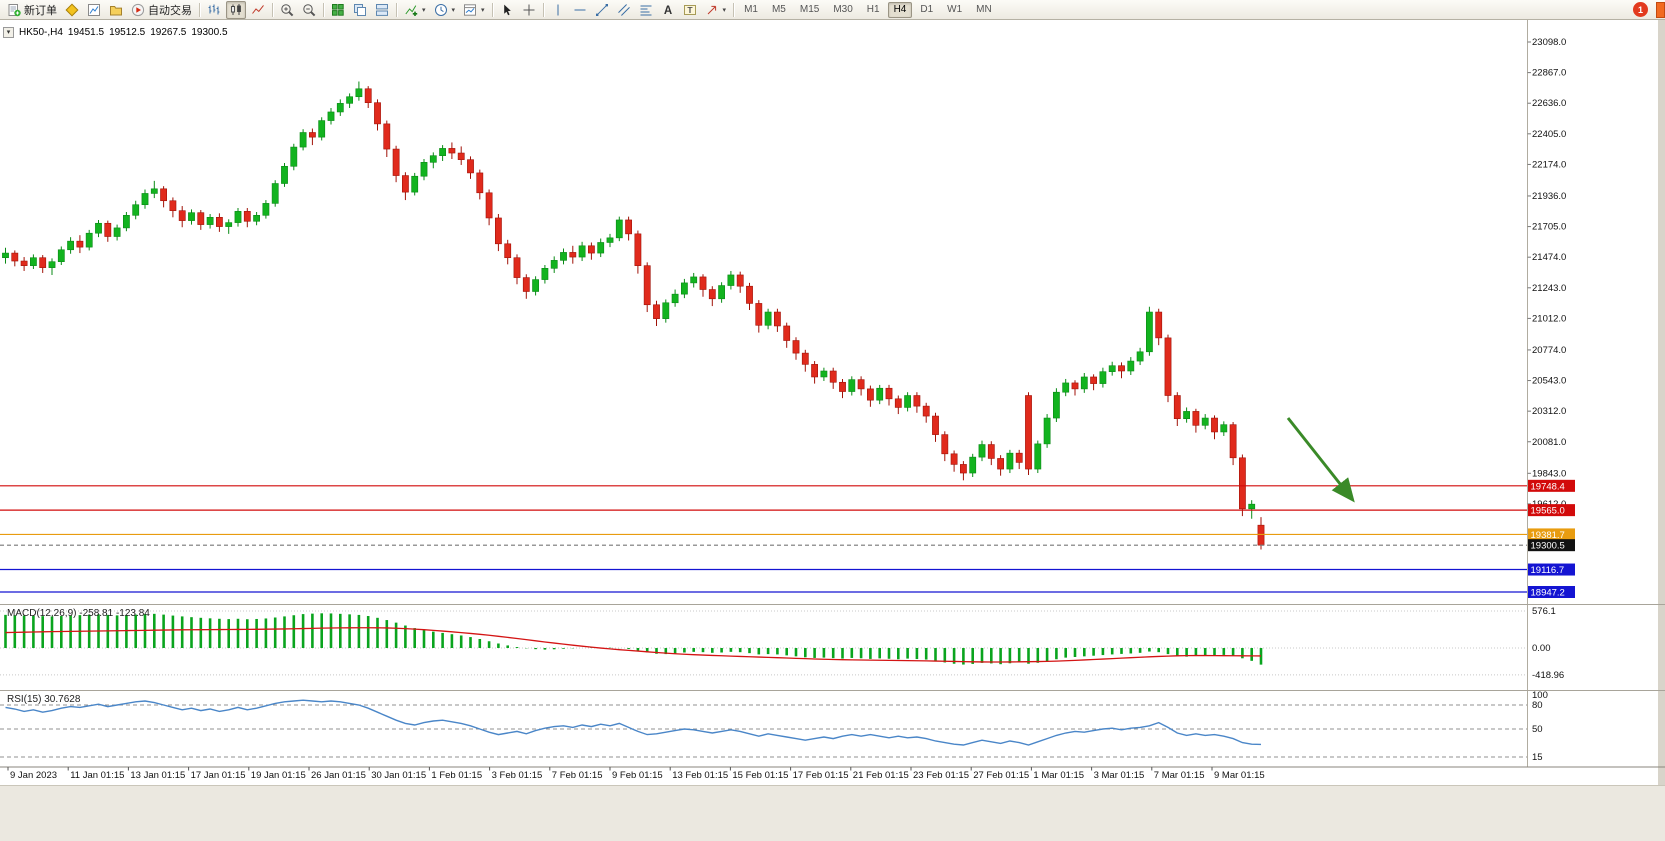 The image size is (1665, 841). I want to click on tf-w1-button: W1, so click(954, 10).